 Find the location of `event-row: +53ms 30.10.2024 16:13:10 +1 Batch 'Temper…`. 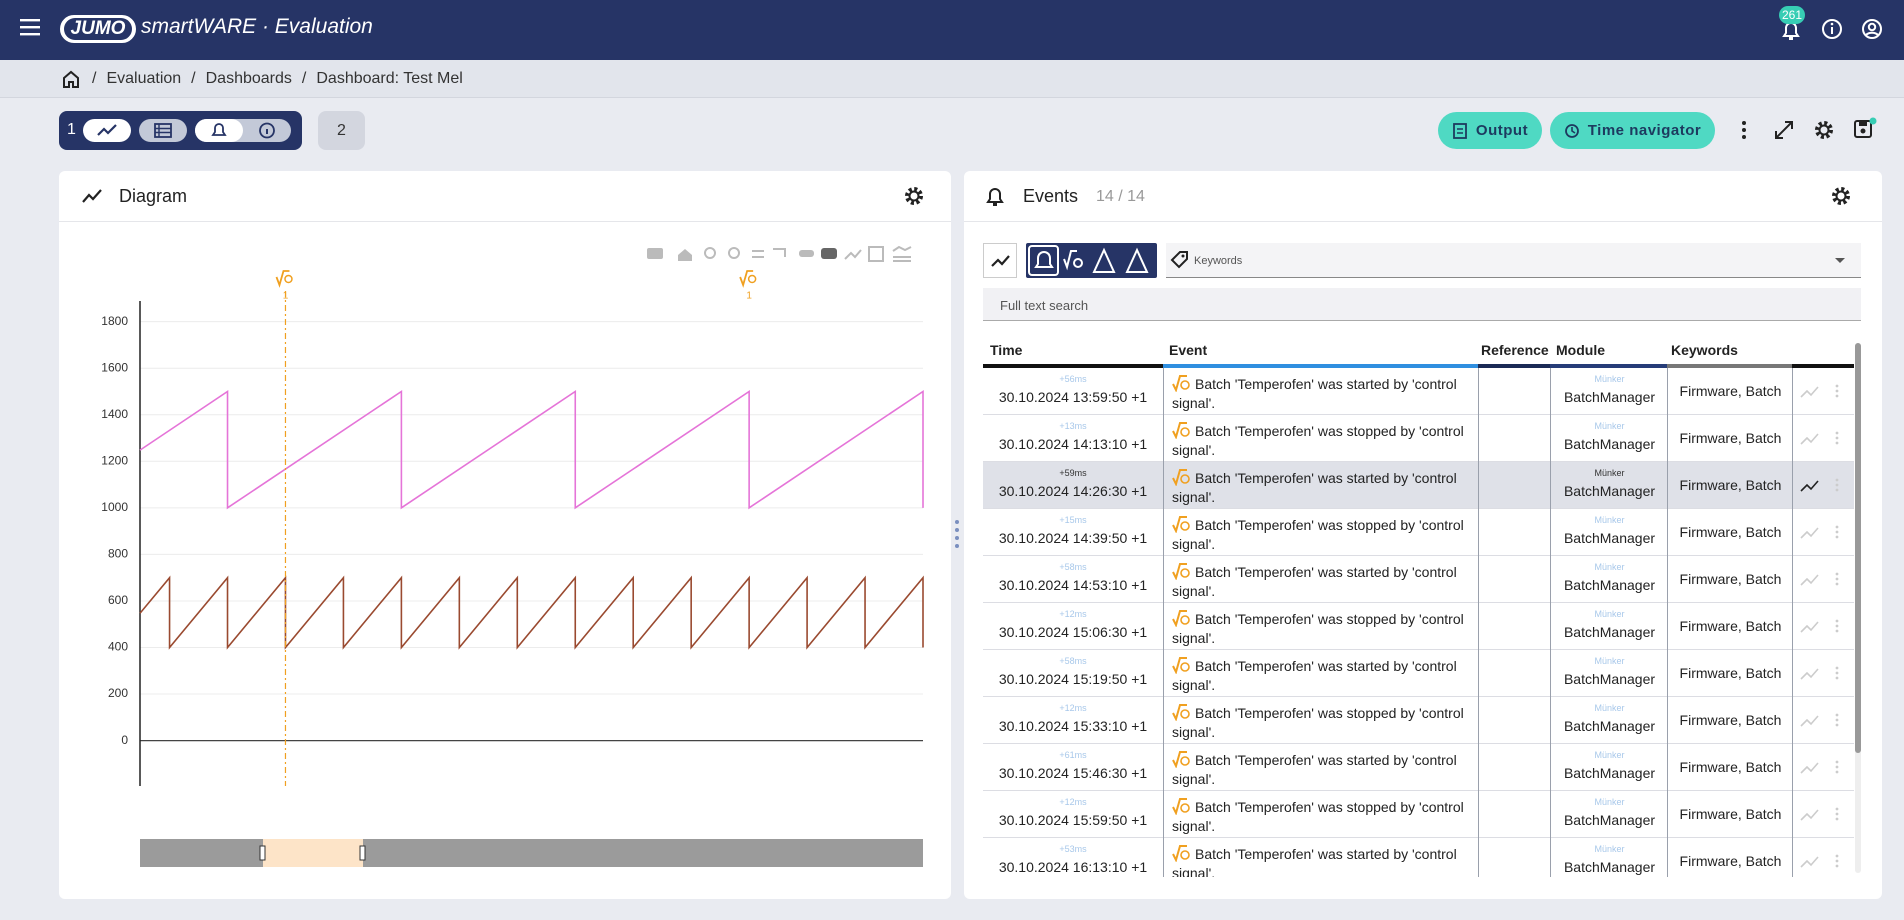

event-row: +53ms 30.10.2024 16:13:10 +1 Batch 'Temper… is located at coordinates (1418, 857).